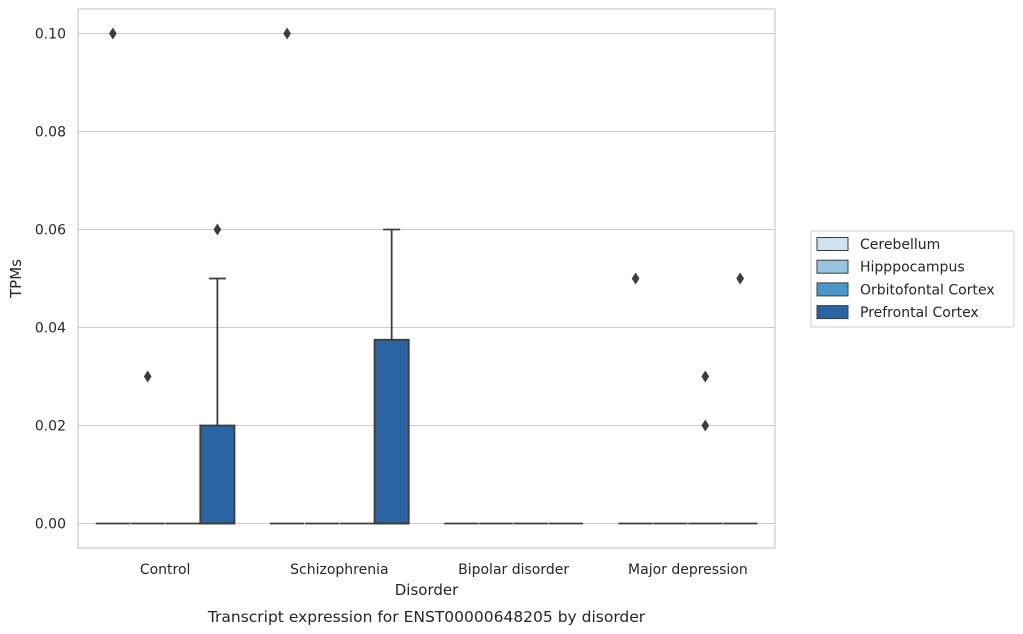 The height and width of the screenshot is (634, 1023). I want to click on y-tick-label: 0.06, so click(50, 231).